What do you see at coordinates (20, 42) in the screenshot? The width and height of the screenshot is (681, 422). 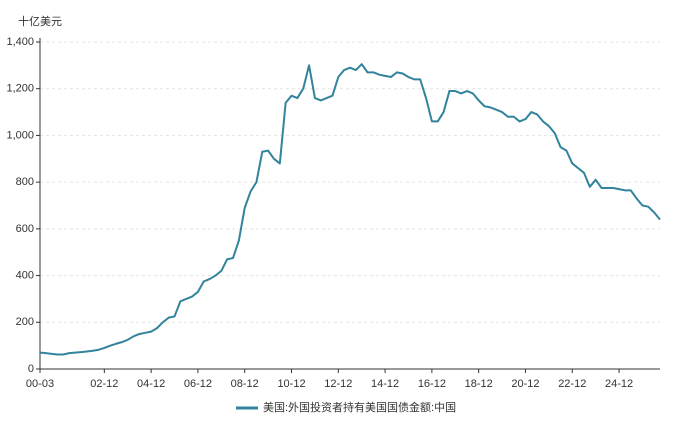 I see `y-tick-label: 1,400` at bounding box center [20, 42].